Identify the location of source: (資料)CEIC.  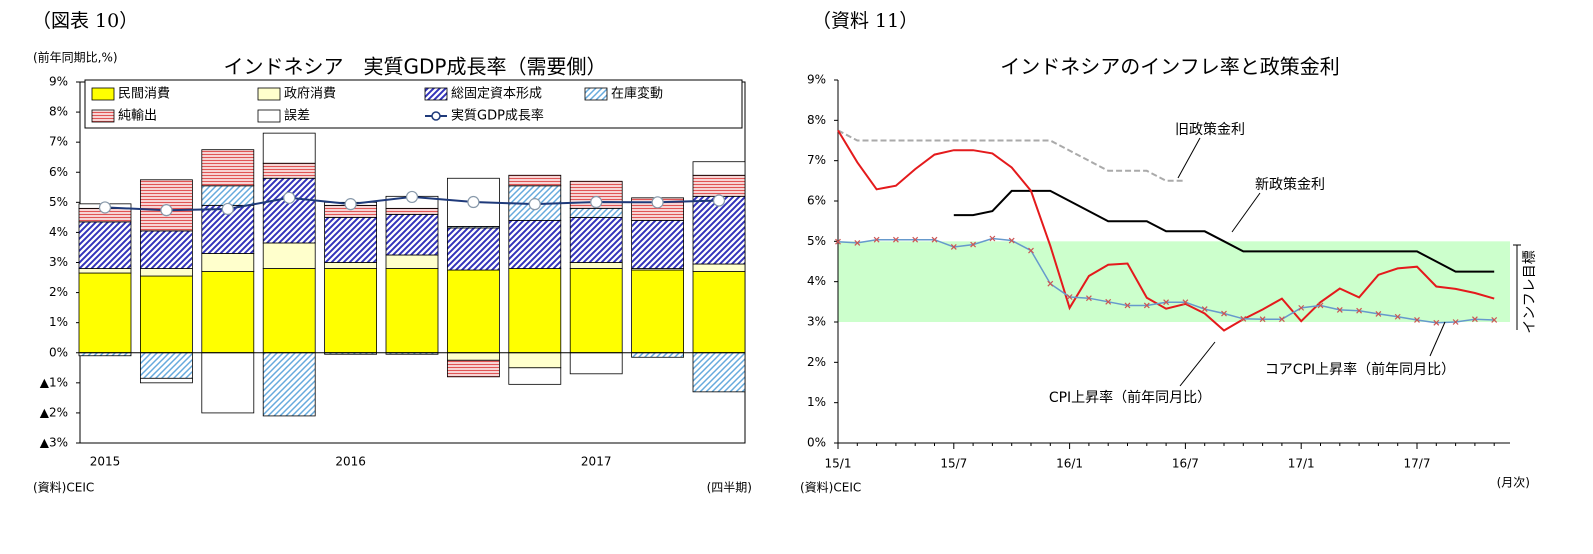
(830, 488).